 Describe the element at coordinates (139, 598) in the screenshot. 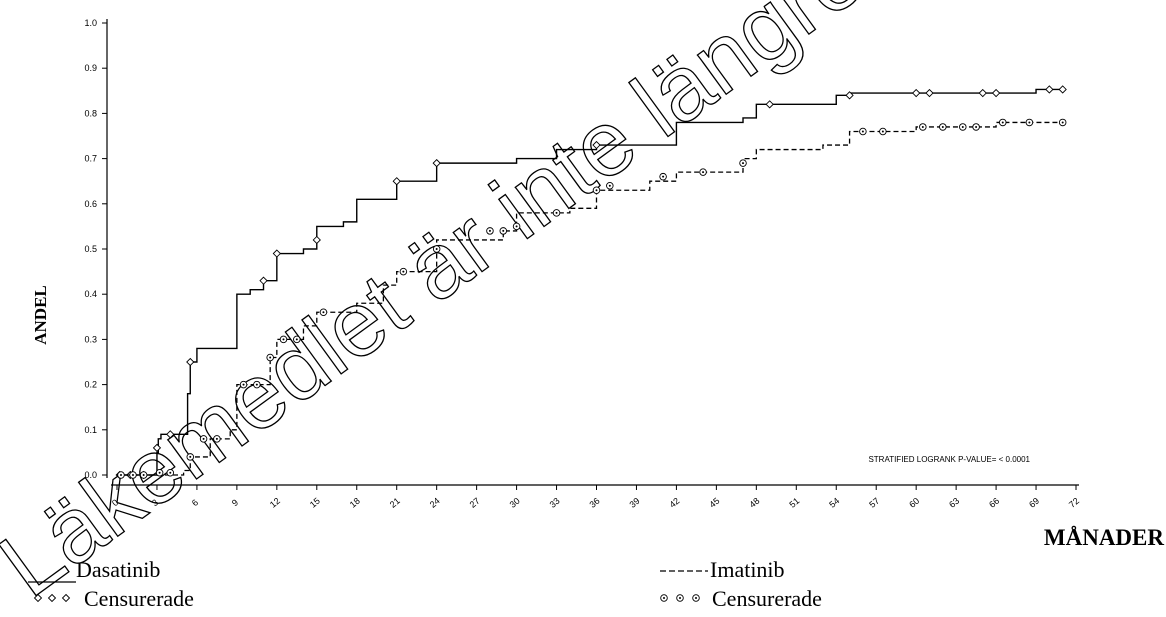

I see `legend-dasatinib-censor-label: Censurerade` at that location.